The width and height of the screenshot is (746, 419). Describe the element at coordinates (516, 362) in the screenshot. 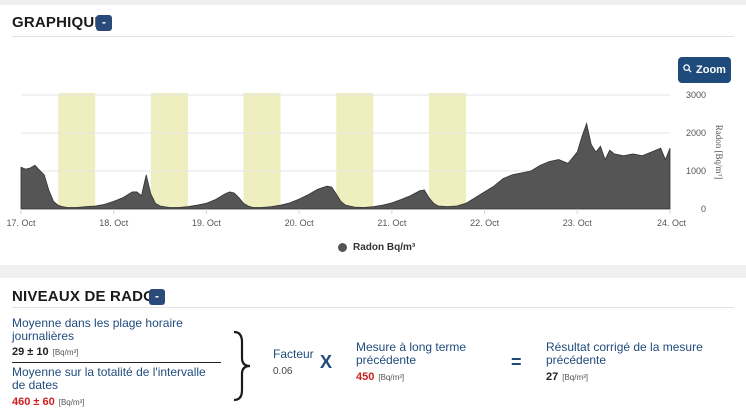

I see `equals-symbol: =` at that location.